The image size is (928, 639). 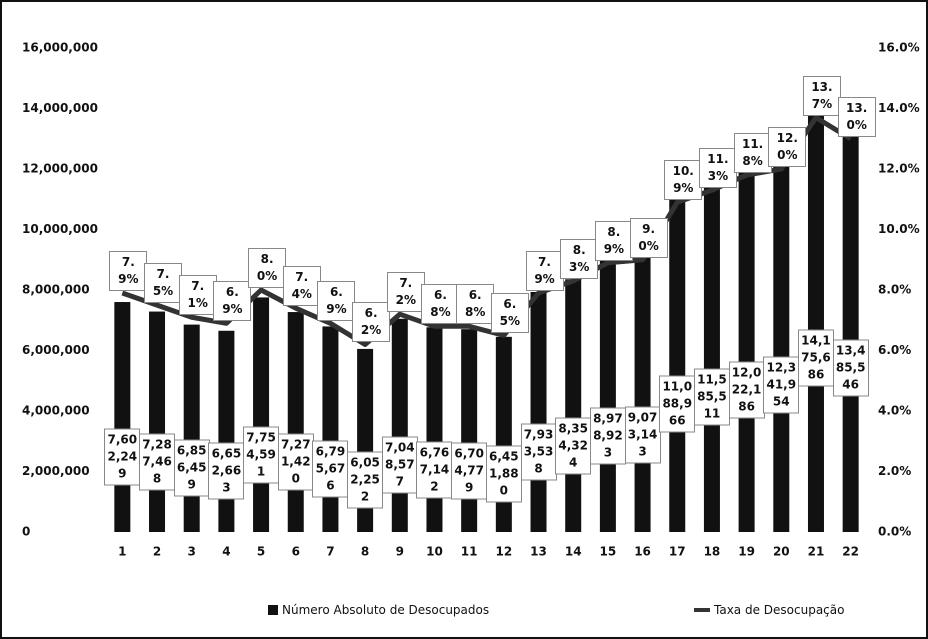 I want to click on value-label: 6,704,779, so click(x=469, y=471).